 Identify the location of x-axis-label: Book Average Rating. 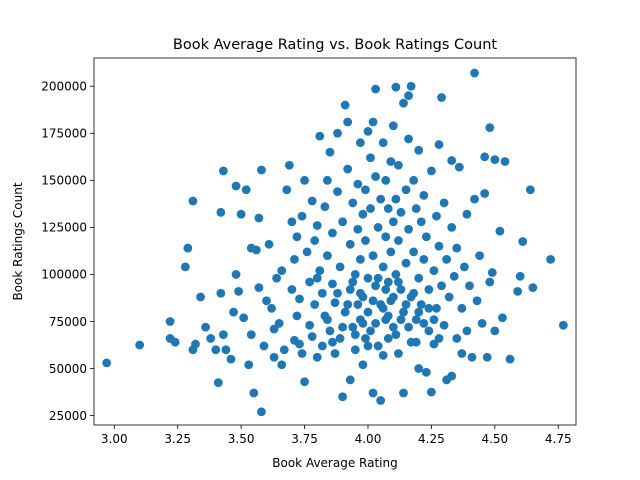
(334, 463).